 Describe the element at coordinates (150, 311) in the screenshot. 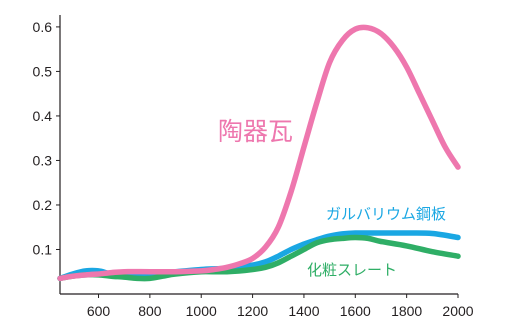

I see `x-tick-label: 800` at that location.